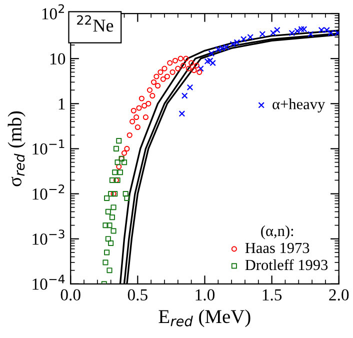  What do you see at coordinates (58, 59) in the screenshot?
I see `y-tick-label: 10` at bounding box center [58, 59].